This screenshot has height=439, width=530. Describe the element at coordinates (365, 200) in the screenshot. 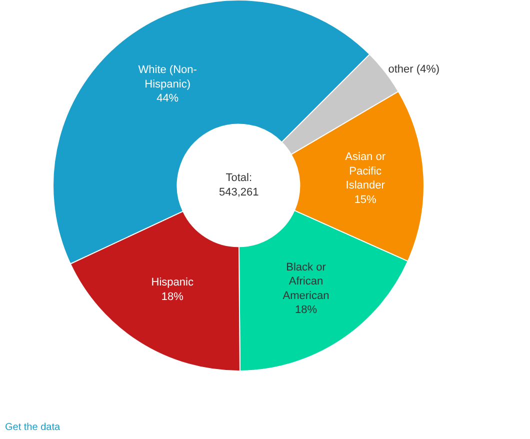

I see `data-label: 15%` at that location.